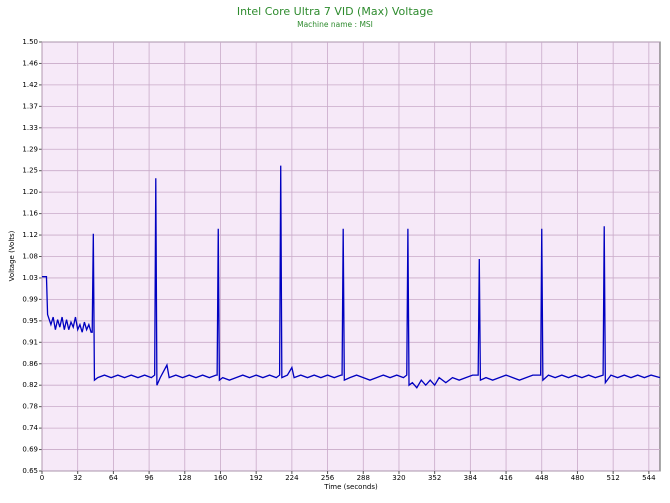 The height and width of the screenshot is (503, 670). I want to click on y-tick-label: 1.08, so click(30, 257).